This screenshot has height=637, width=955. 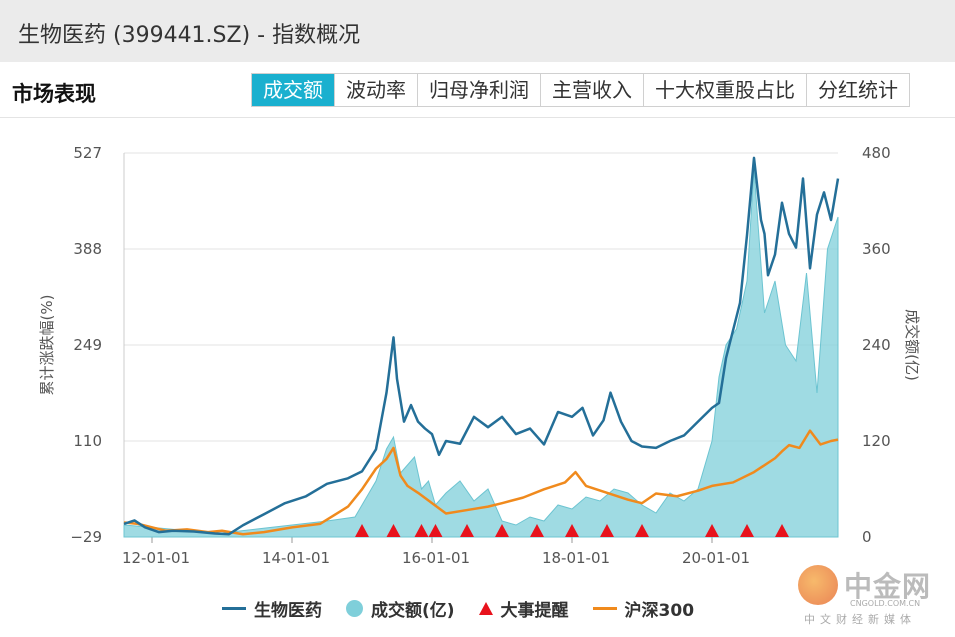 What do you see at coordinates (876, 249) in the screenshot?
I see `y-right-tick-label: 360` at bounding box center [876, 249].